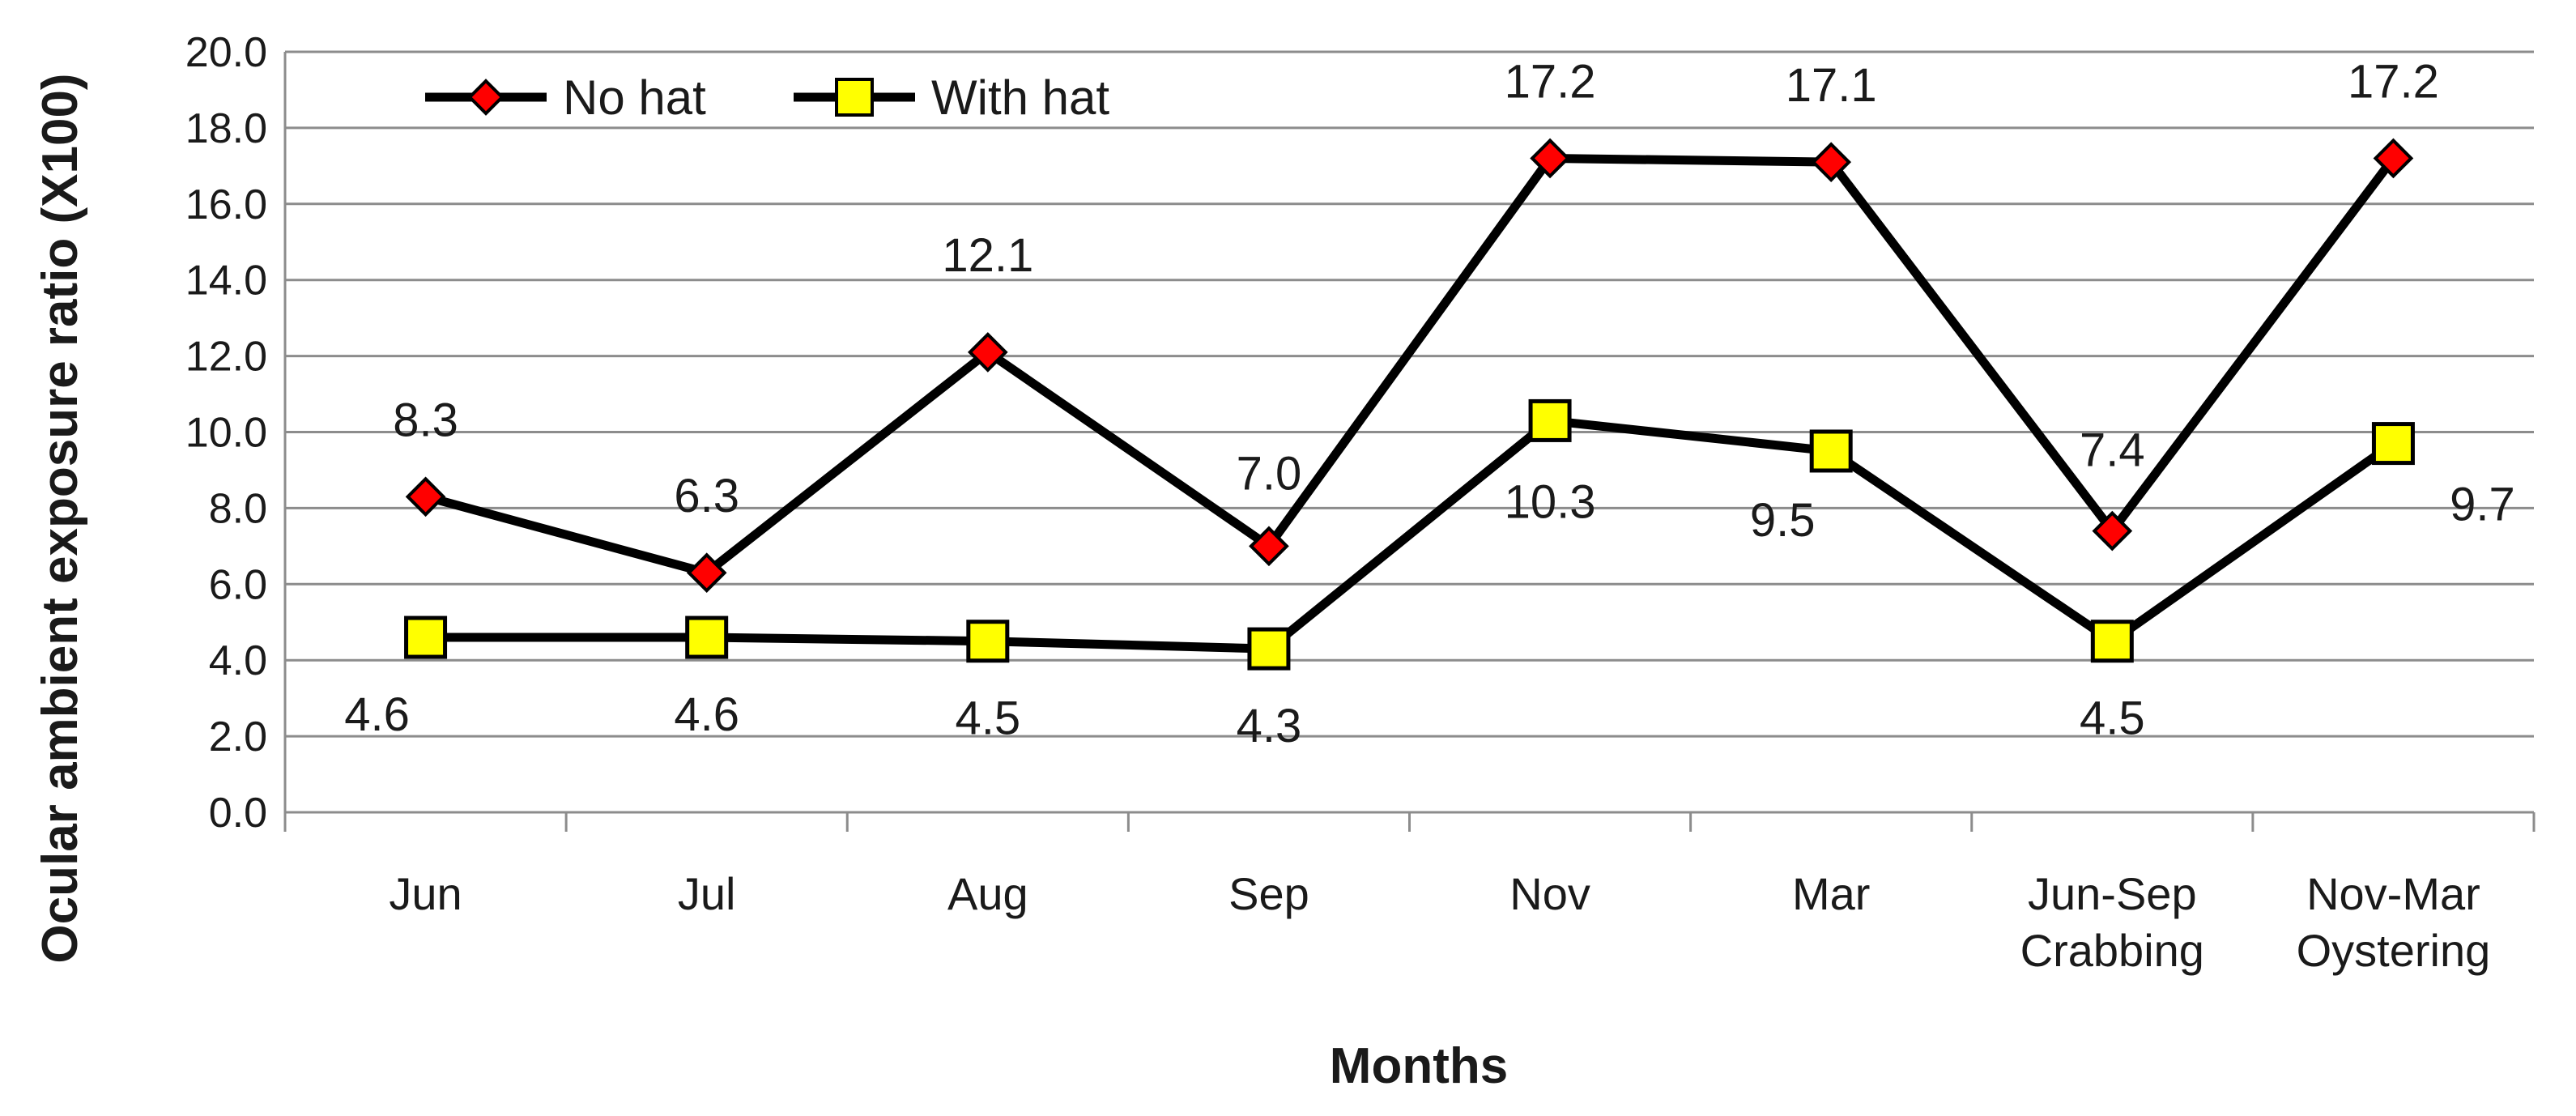 This screenshot has height=1116, width=2576. What do you see at coordinates (2112, 922) in the screenshot?
I see `x-tick-label: Jun-Sep Crabbing` at bounding box center [2112, 922].